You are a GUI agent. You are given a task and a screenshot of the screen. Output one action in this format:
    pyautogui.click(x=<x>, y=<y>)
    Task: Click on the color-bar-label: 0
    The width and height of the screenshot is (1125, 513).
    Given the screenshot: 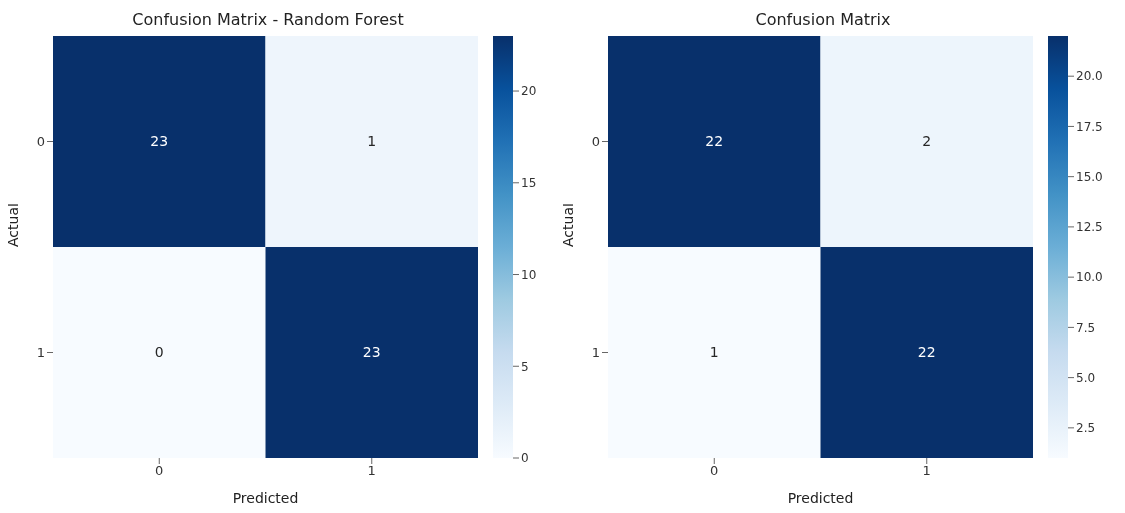 What is the action you would take?
    pyautogui.click(x=525, y=458)
    